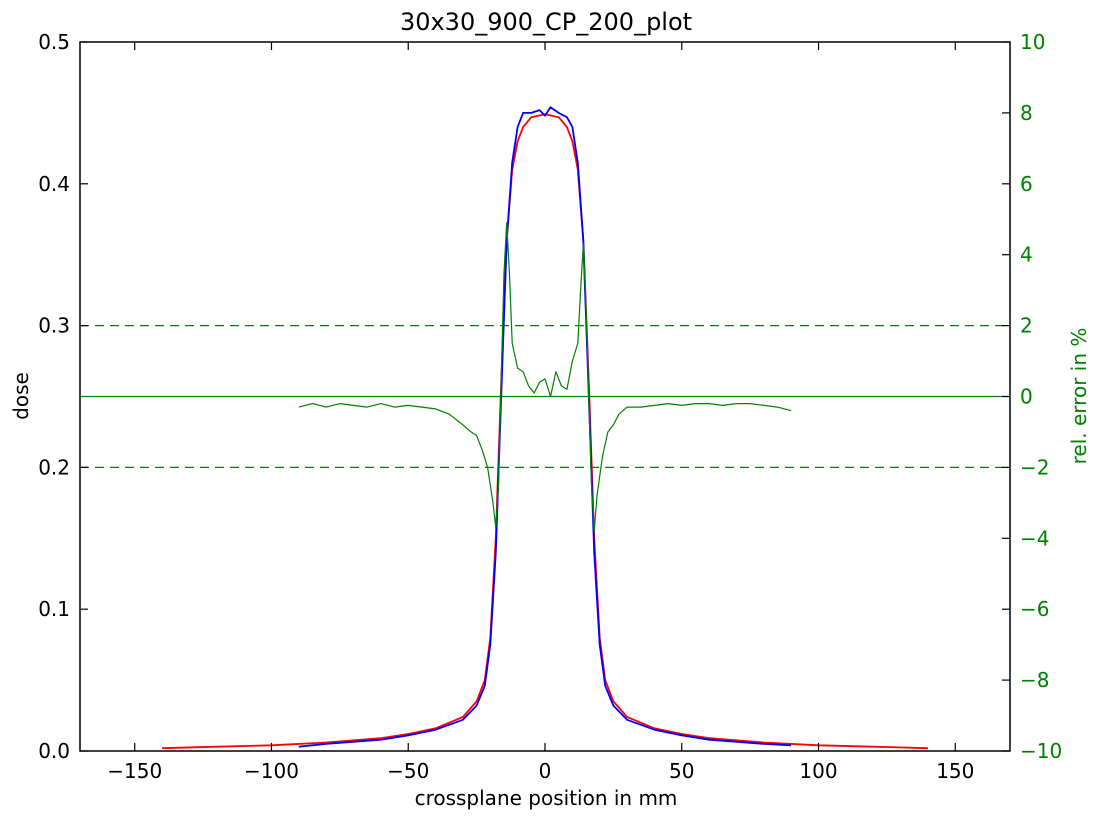 The image size is (1101, 816). What do you see at coordinates (1041, 751) in the screenshot?
I see `y2-tick-label: −10` at bounding box center [1041, 751].